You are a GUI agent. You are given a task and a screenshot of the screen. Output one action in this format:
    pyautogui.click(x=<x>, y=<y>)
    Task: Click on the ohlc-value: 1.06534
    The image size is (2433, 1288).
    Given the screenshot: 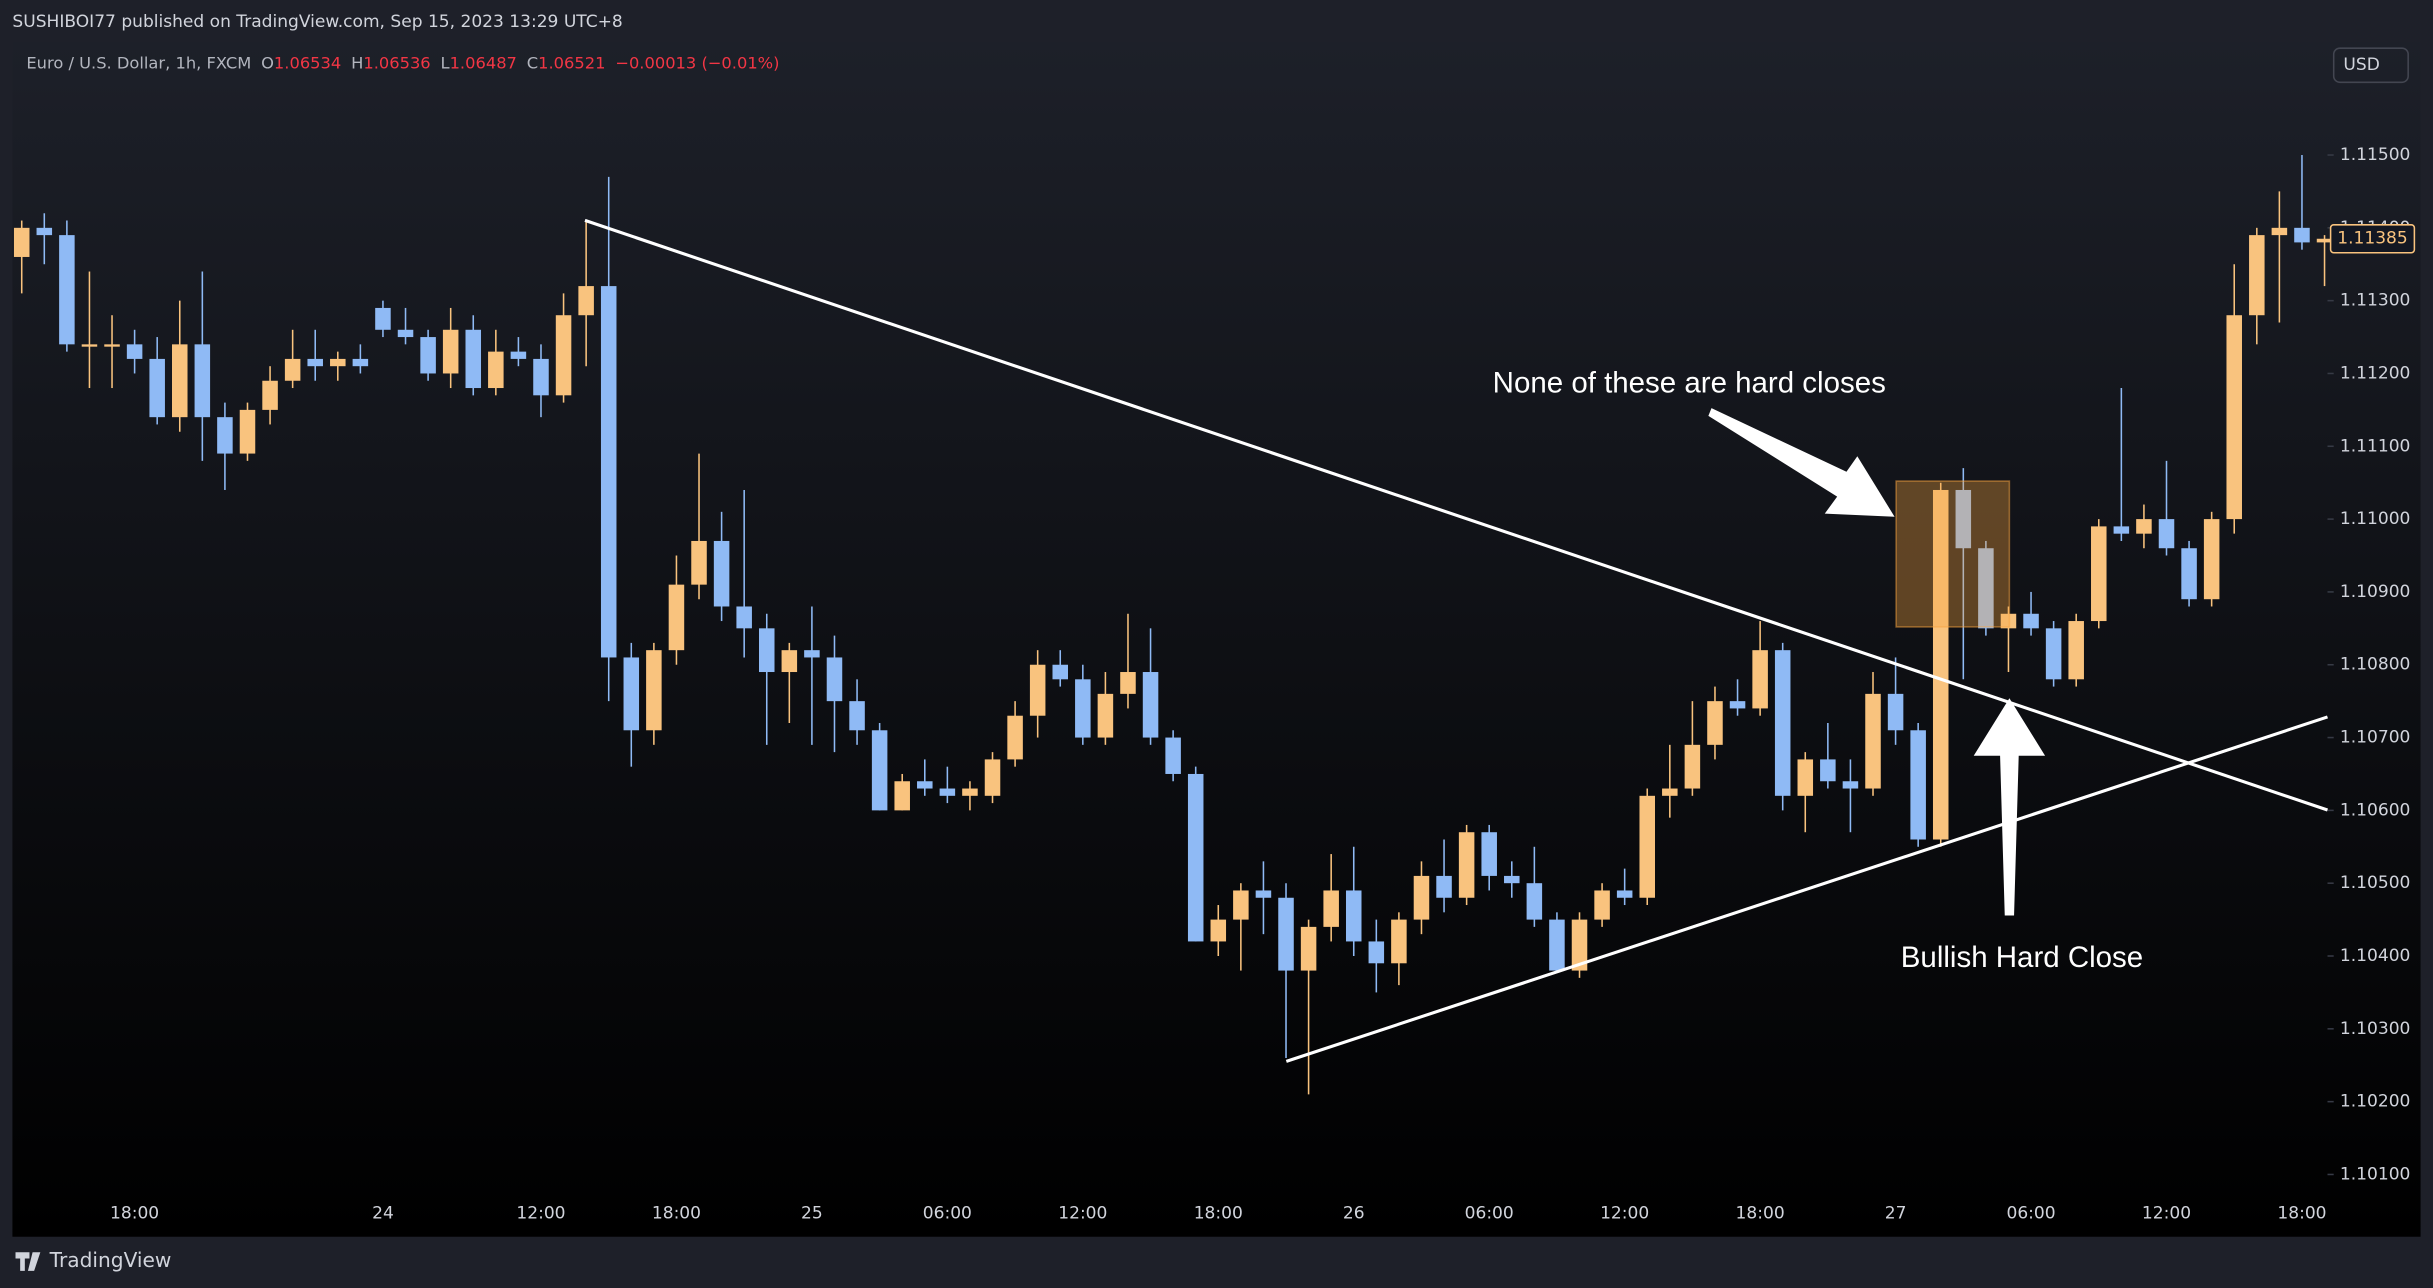 What is the action you would take?
    pyautogui.click(x=307, y=62)
    